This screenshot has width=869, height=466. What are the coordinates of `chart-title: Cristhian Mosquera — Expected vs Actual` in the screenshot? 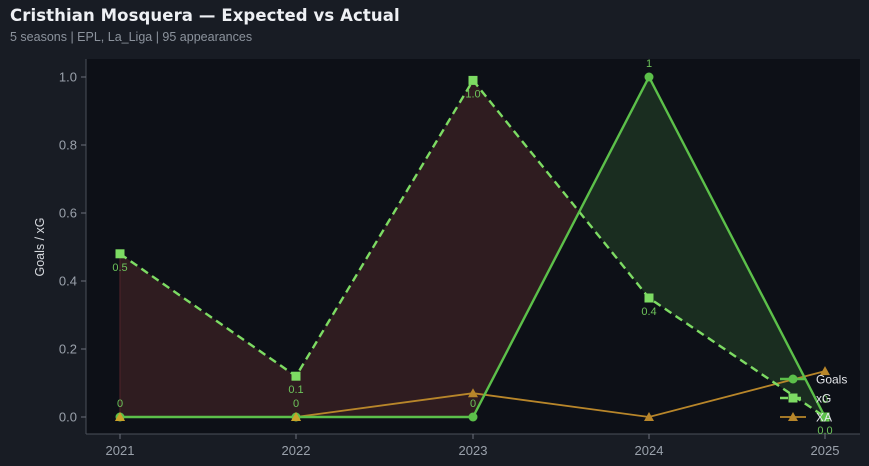 It's located at (205, 15).